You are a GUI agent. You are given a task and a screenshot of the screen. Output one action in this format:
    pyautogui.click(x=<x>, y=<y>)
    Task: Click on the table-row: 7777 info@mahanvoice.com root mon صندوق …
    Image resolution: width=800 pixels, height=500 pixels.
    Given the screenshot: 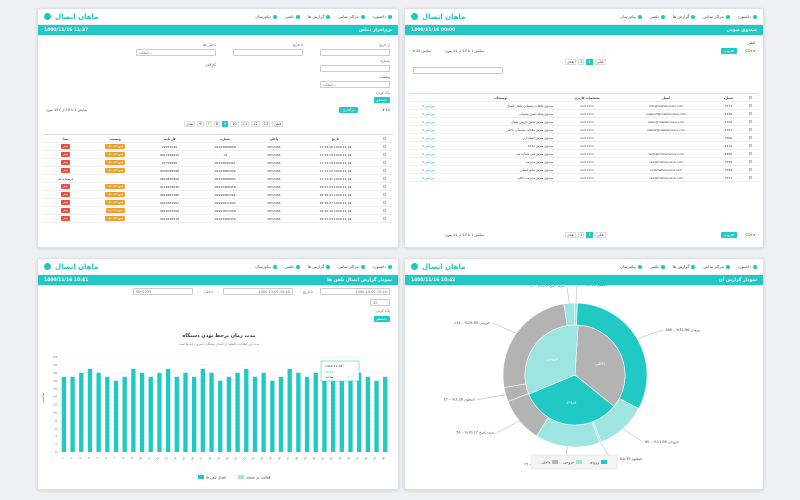 What is the action you would take?
    pyautogui.click(x=584, y=105)
    